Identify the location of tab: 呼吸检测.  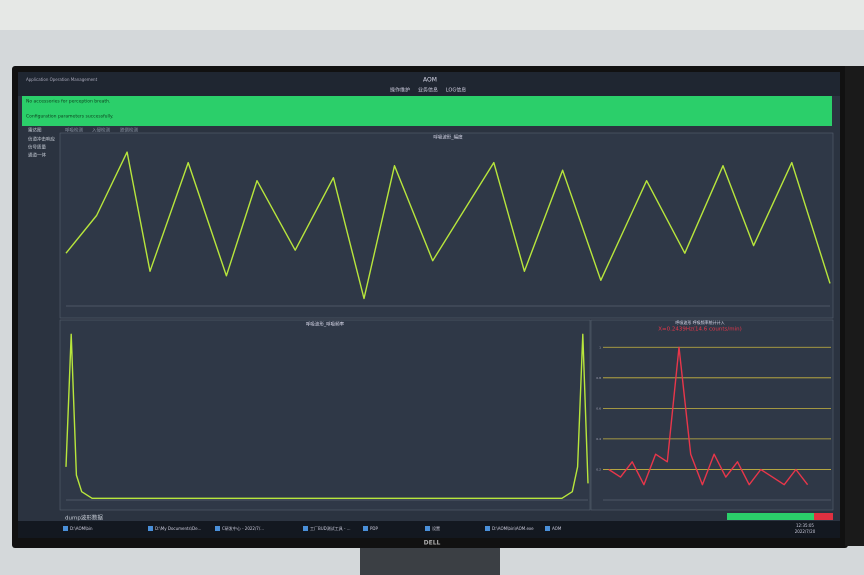
(74, 130).